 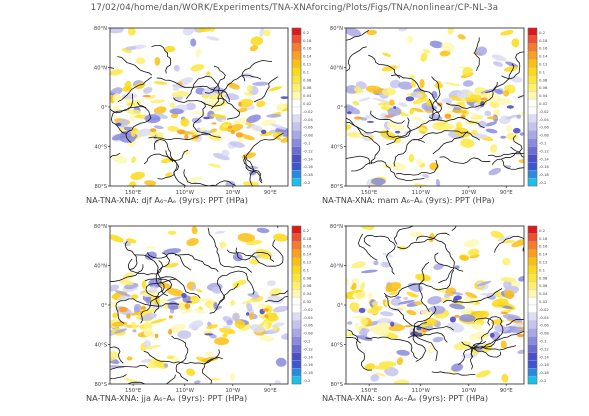 What do you see at coordinates (543, 103) in the screenshot?
I see `colorbar-label: 0.02` at bounding box center [543, 103].